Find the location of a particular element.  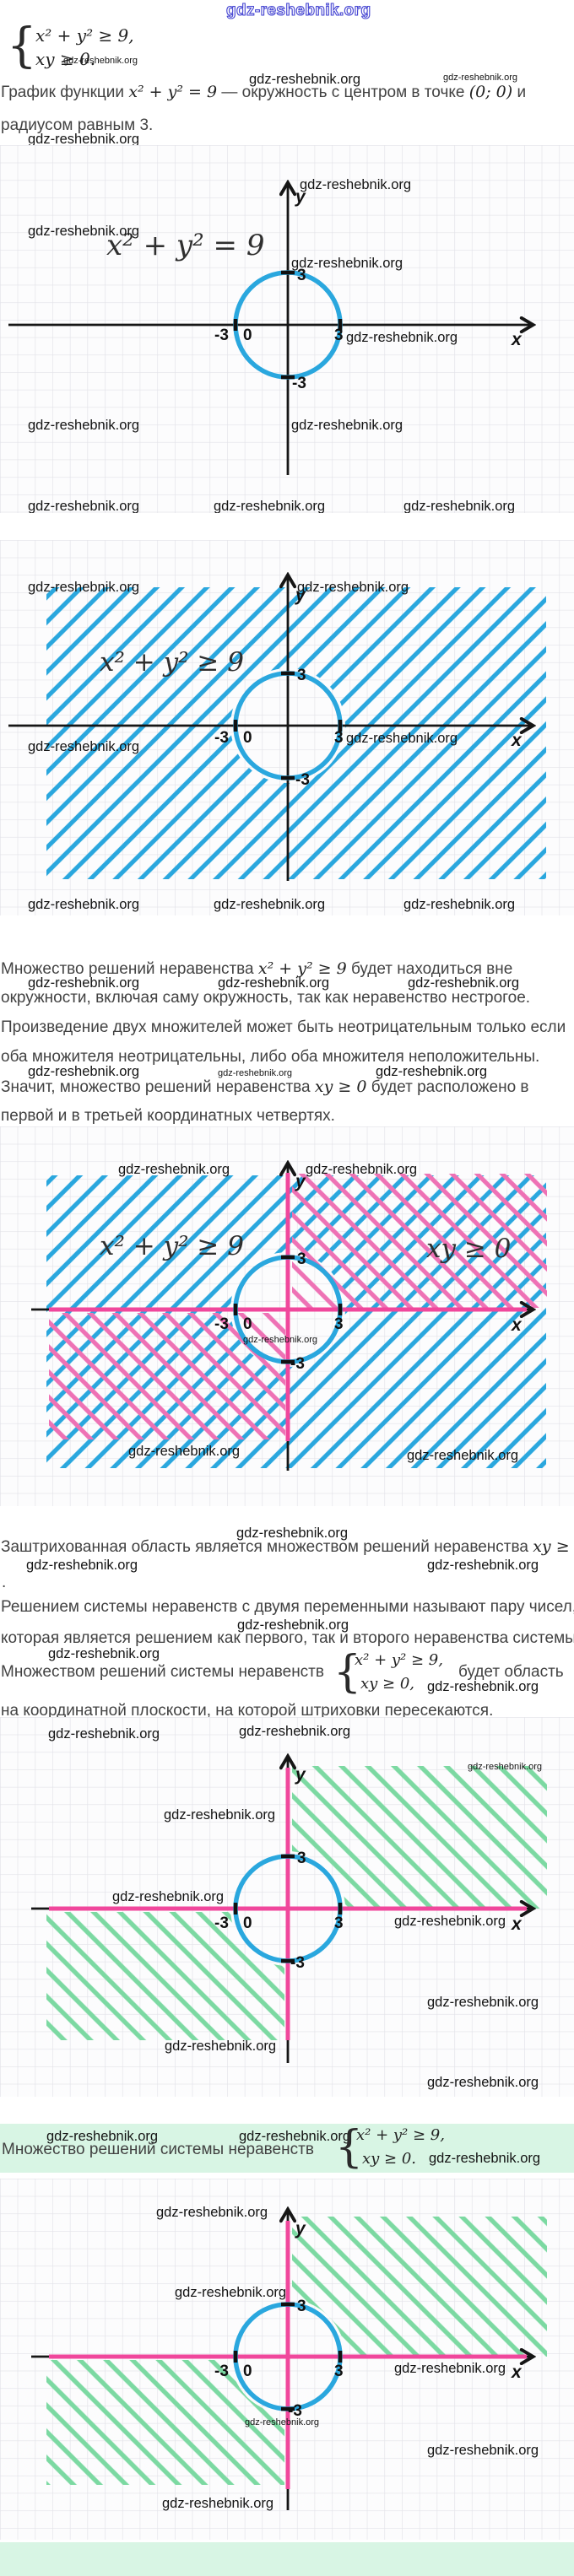

intro-line-2: радиусом равным 3. is located at coordinates (77, 125).